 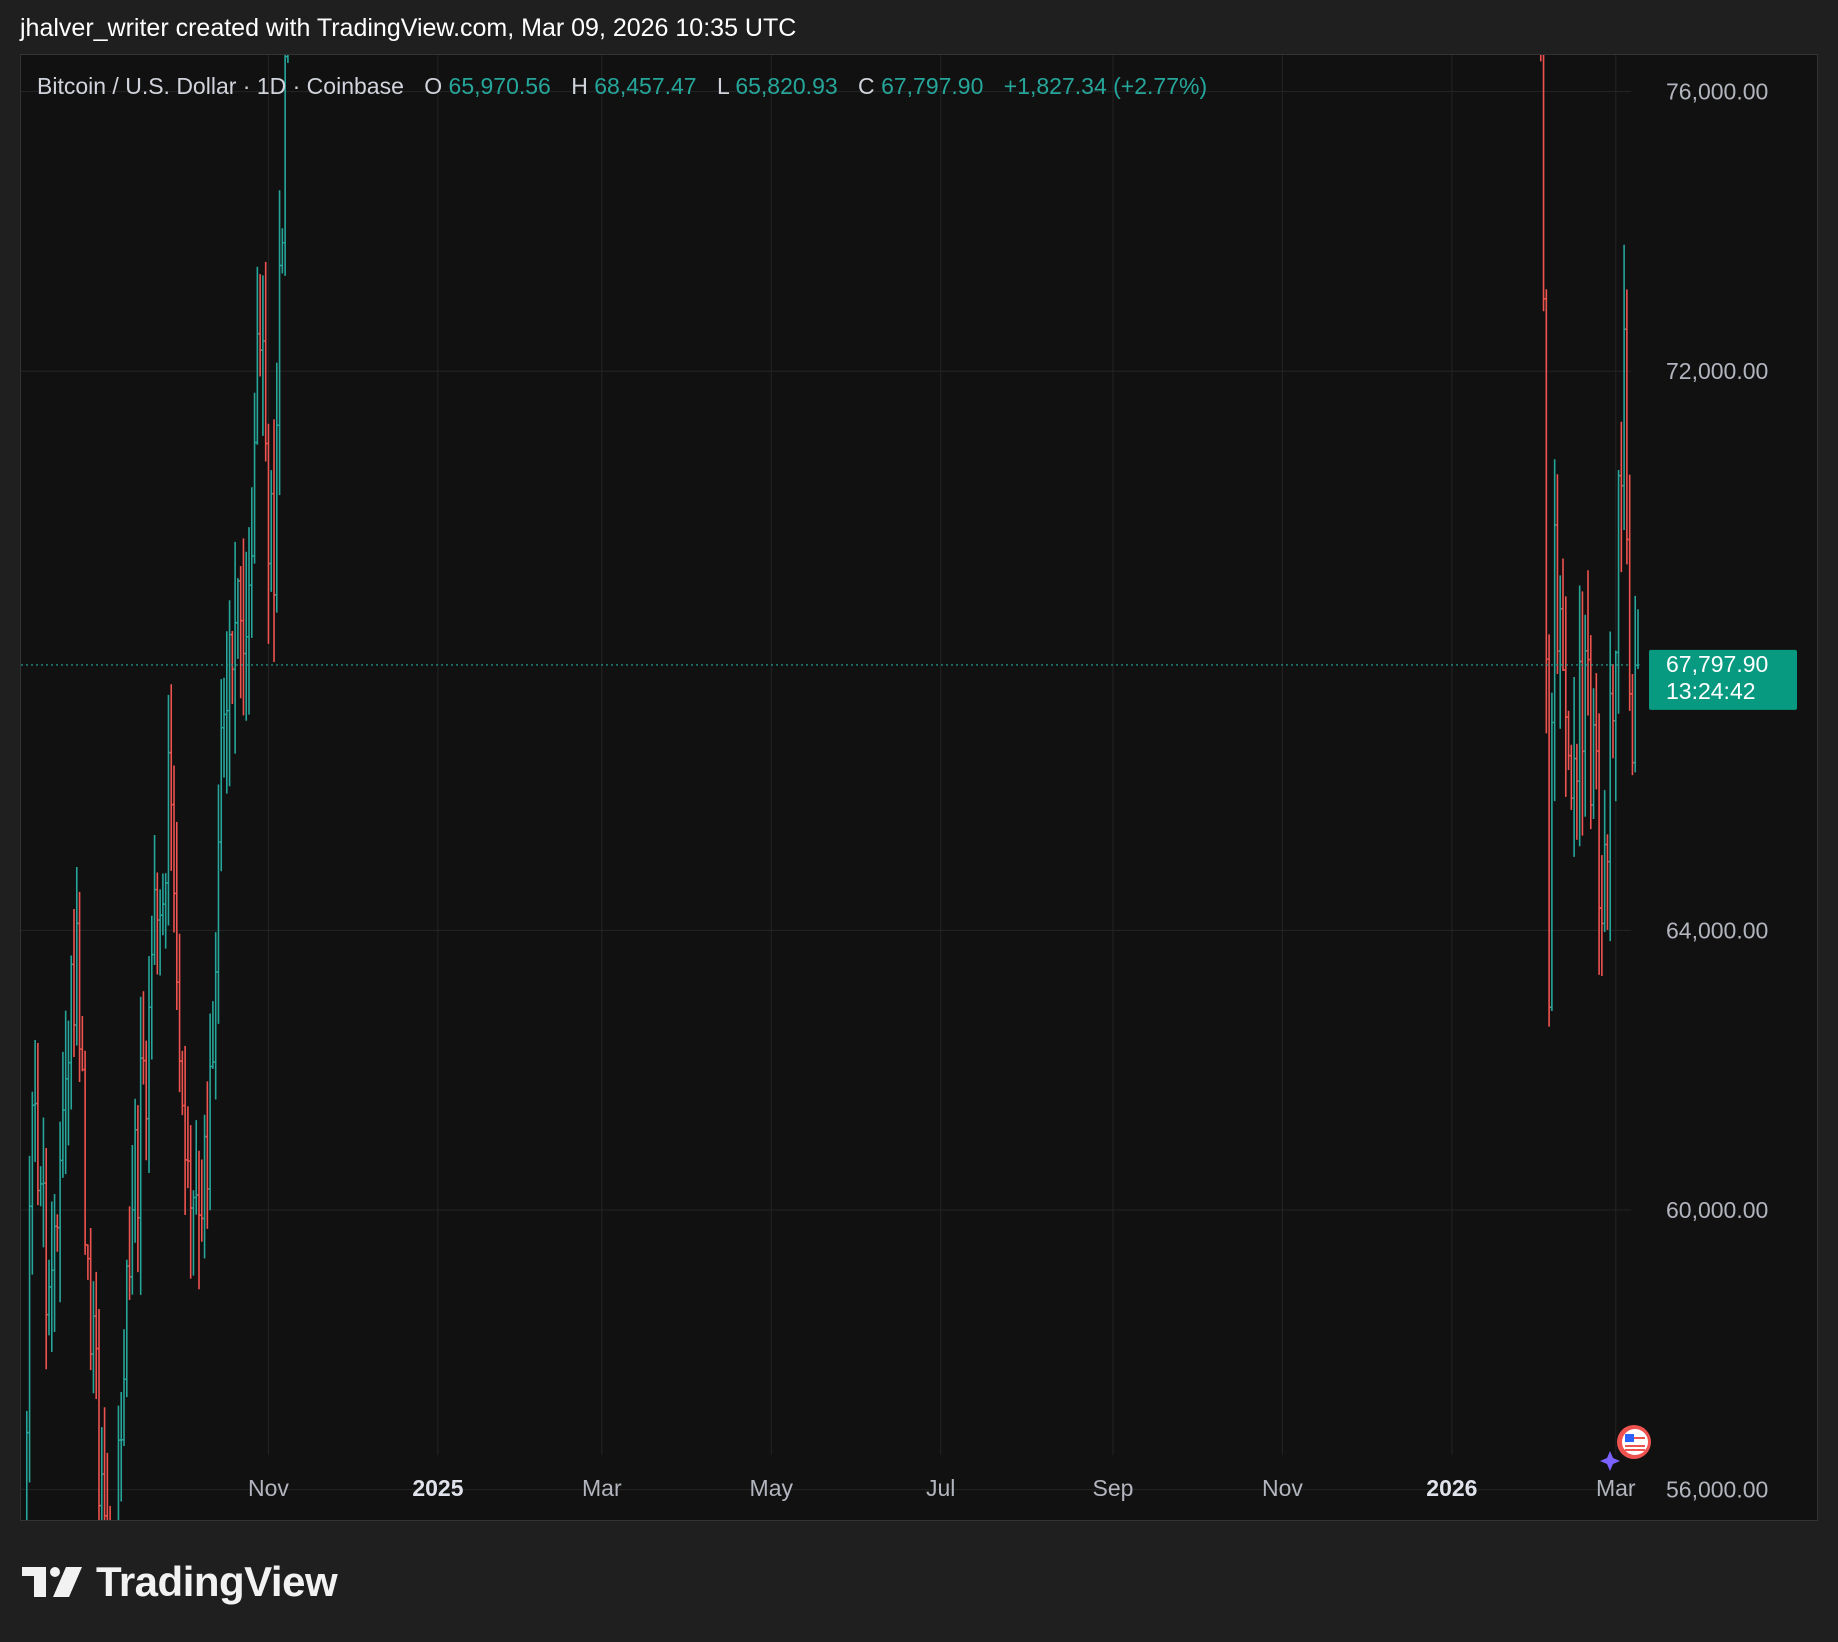 What do you see at coordinates (433, 86) in the screenshot?
I see `legend-open-label: O` at bounding box center [433, 86].